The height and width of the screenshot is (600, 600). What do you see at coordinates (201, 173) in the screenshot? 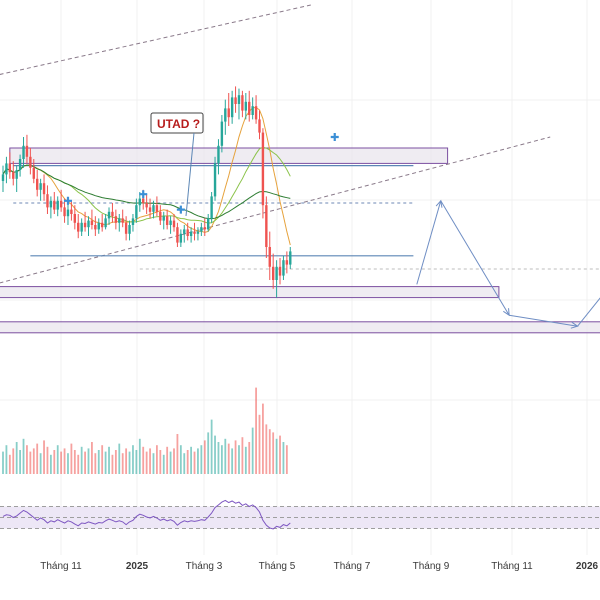
I see `signal-markers` at bounding box center [201, 173].